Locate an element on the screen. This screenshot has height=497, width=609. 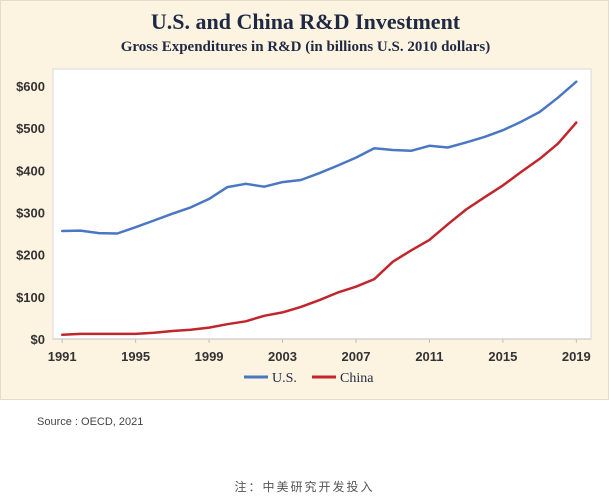
x-tick-label: 1995 is located at coordinates (135, 356).